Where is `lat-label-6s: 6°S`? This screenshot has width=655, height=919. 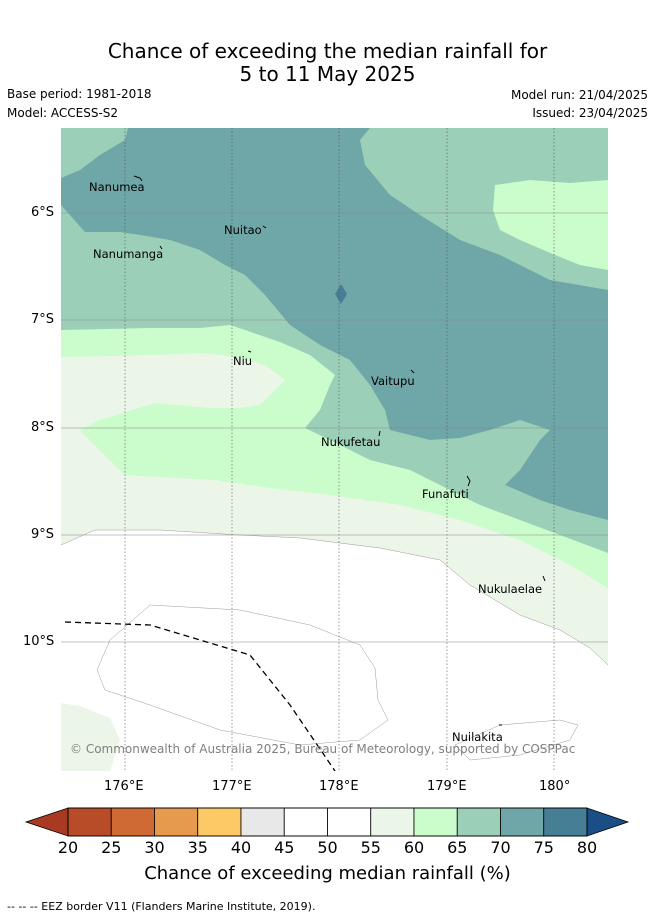 lat-label-6s: 6°S is located at coordinates (43, 212).